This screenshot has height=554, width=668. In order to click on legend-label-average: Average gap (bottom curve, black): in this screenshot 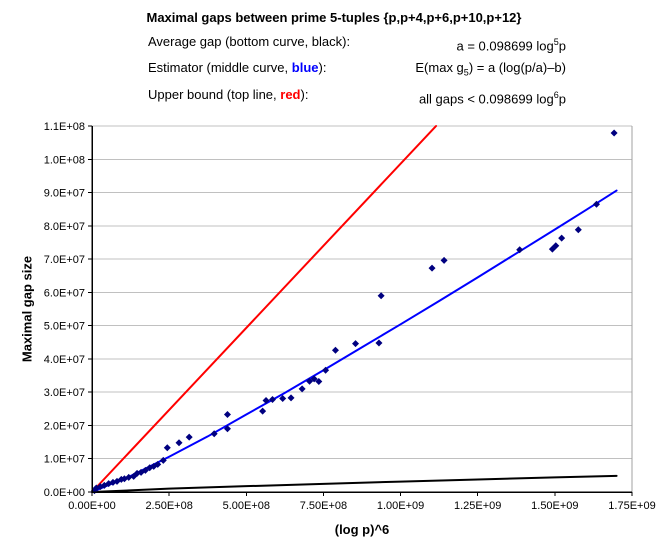, I will do `click(249, 44)`.